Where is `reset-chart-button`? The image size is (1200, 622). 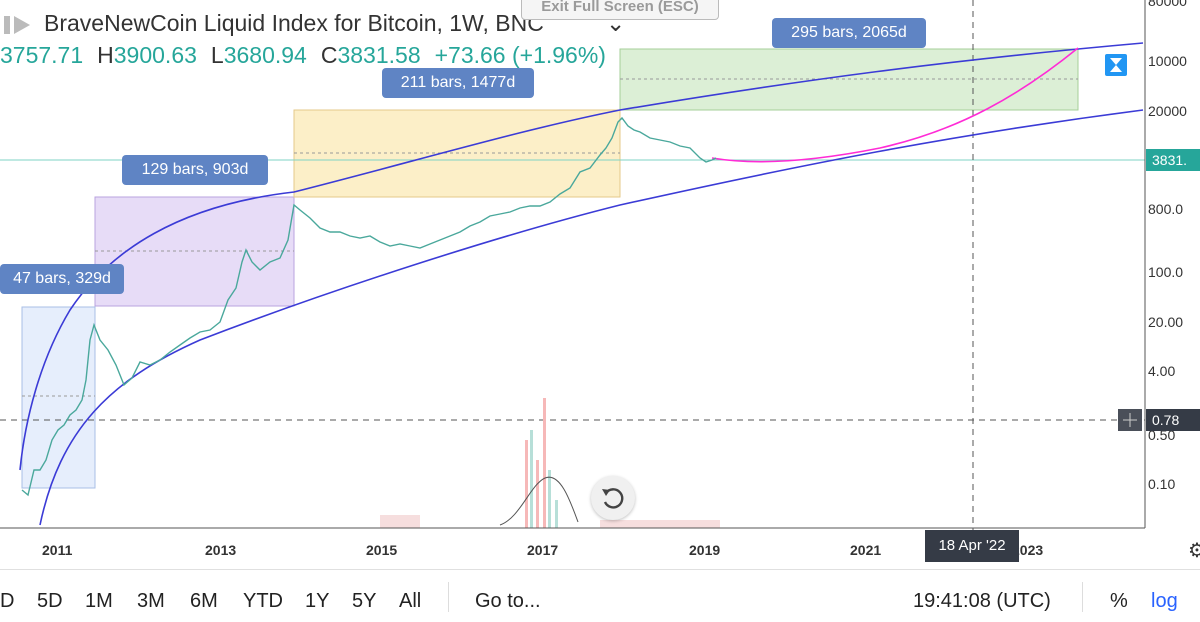 reset-chart-button is located at coordinates (613, 498).